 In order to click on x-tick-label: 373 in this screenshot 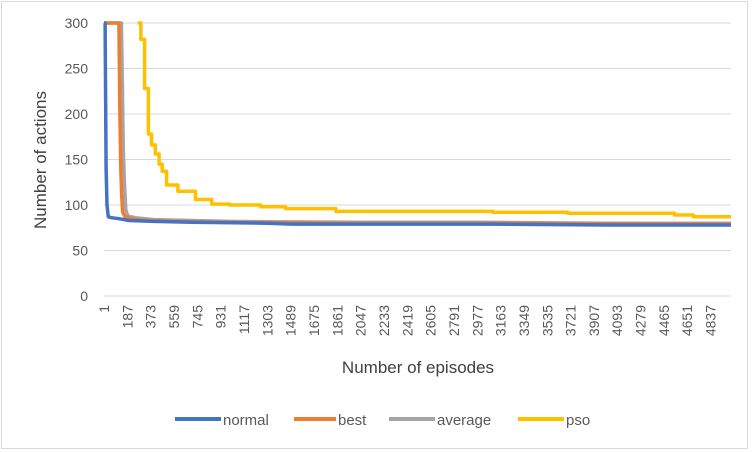, I will do `click(151, 317)`.